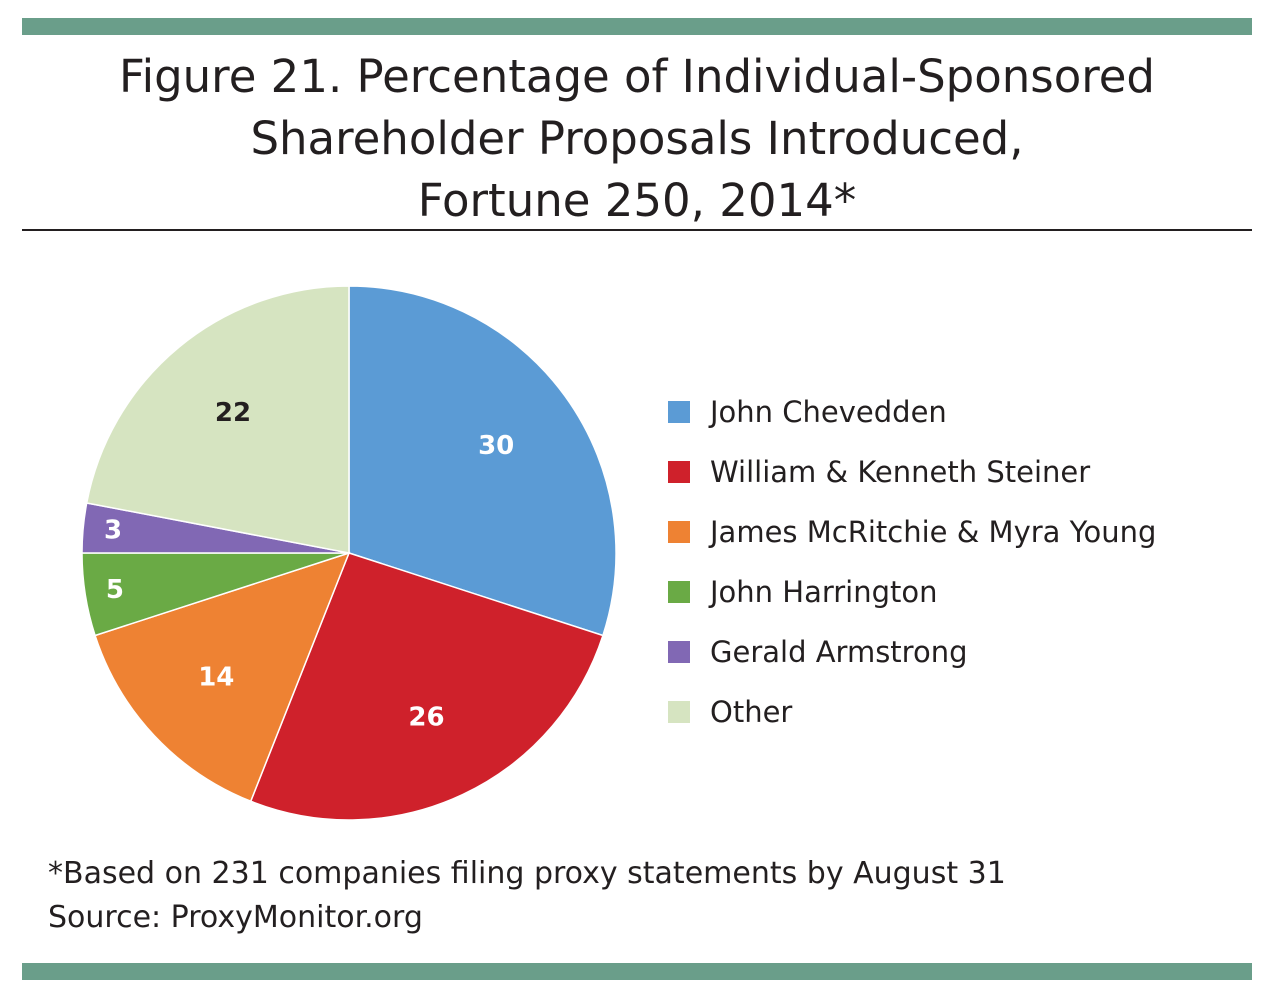 The image size is (1281, 995). I want to click on bottom-accent-bar, so click(637, 971).